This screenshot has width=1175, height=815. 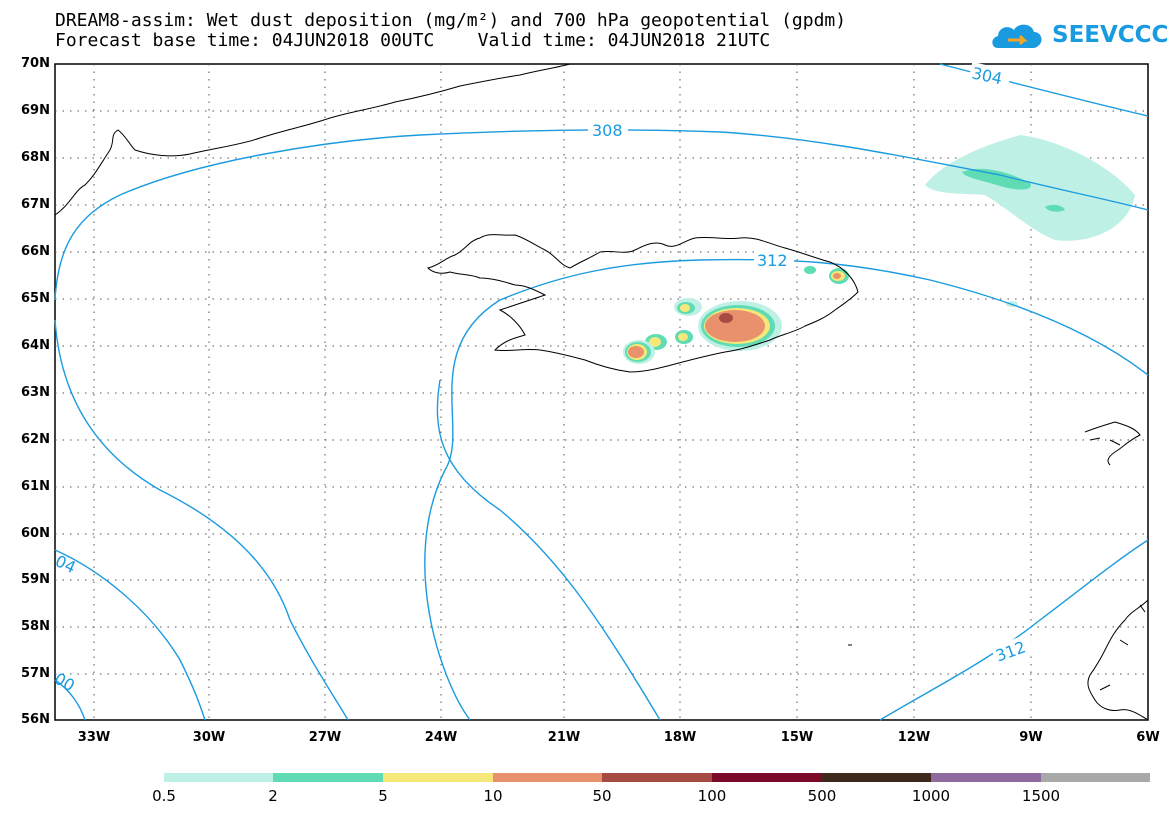 I want to click on lat-label: 66N, so click(x=35, y=251).